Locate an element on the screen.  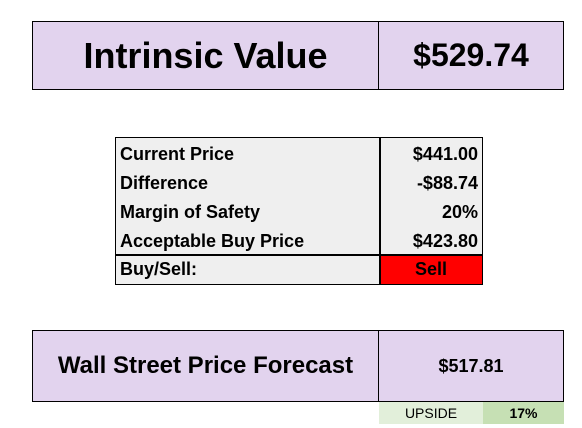
table-row-divider is located at coordinates (299, 255).